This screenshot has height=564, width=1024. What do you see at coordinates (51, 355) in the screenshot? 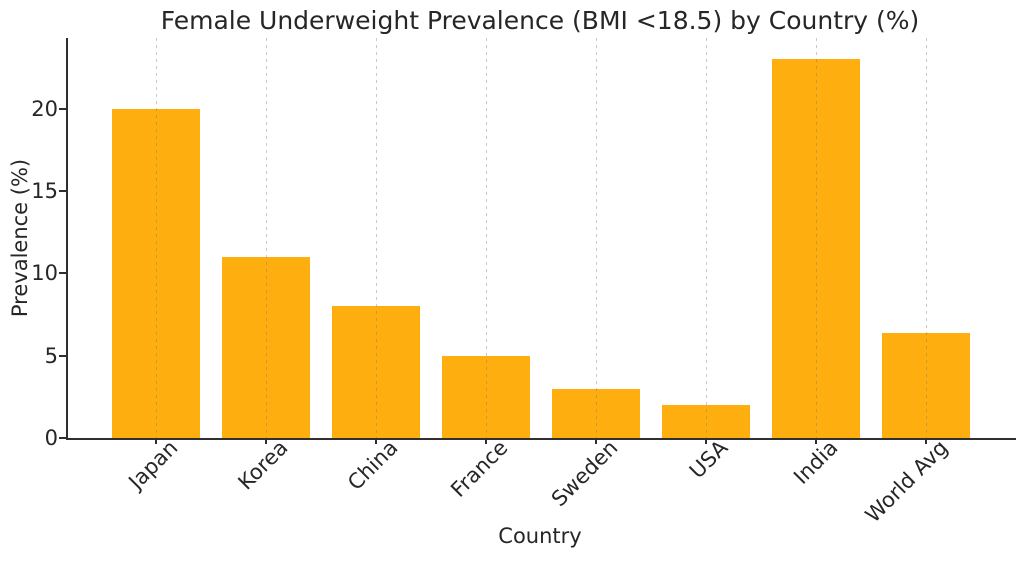
I see `y-tick-label: 5` at bounding box center [51, 355].